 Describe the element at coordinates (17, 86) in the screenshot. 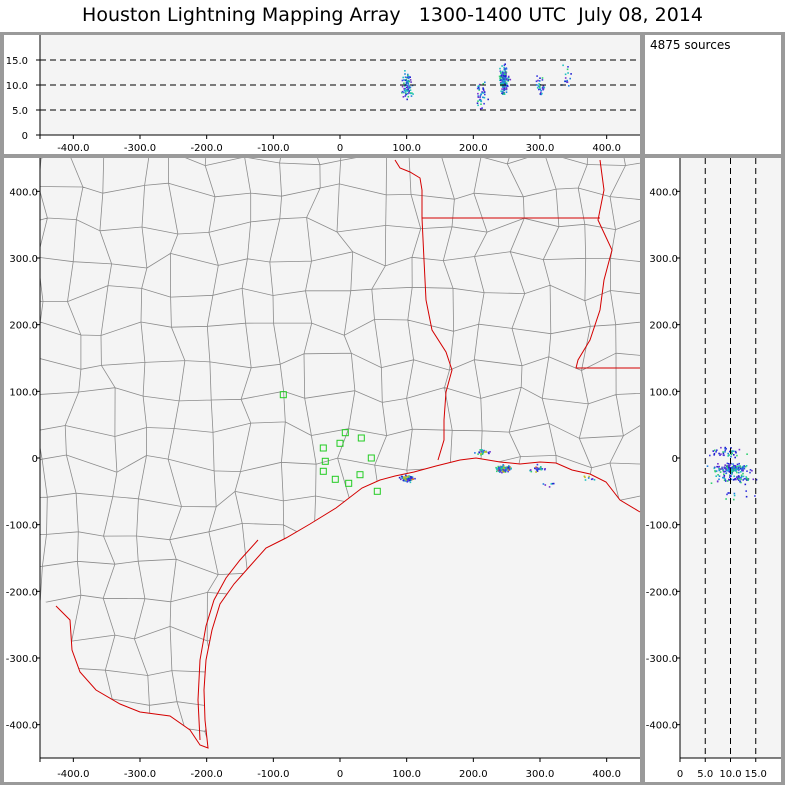

I see `y-tick-label: 10.0` at that location.